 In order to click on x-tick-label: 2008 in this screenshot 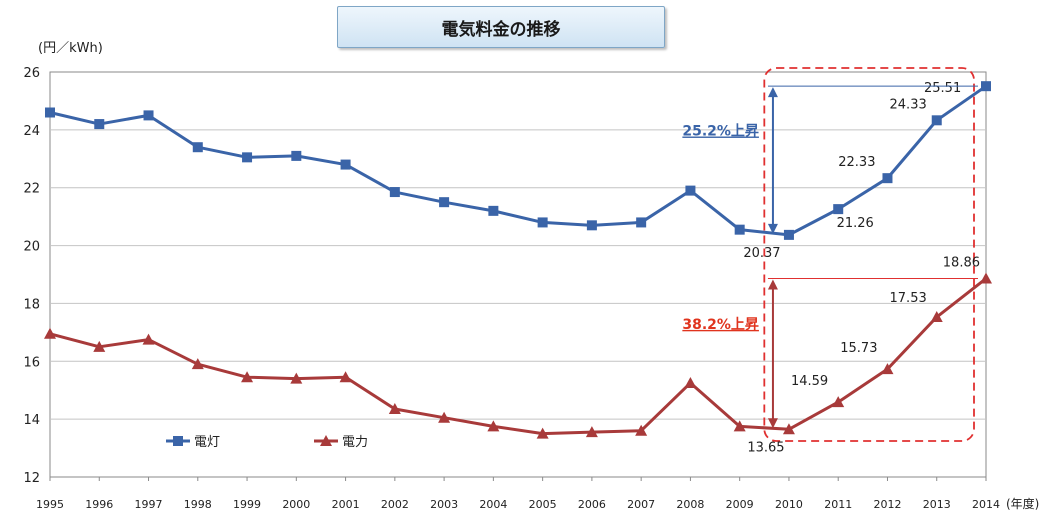, I will do `click(690, 504)`.